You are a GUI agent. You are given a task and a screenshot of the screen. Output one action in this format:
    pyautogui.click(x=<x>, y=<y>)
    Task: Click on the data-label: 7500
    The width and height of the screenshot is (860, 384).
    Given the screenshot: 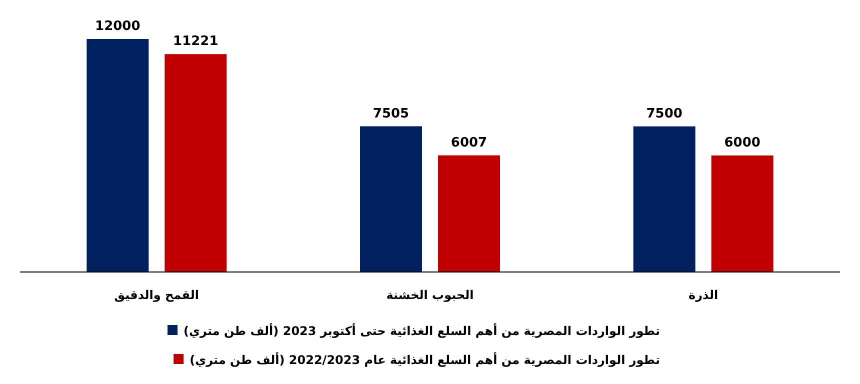 What is the action you would take?
    pyautogui.click(x=664, y=114)
    